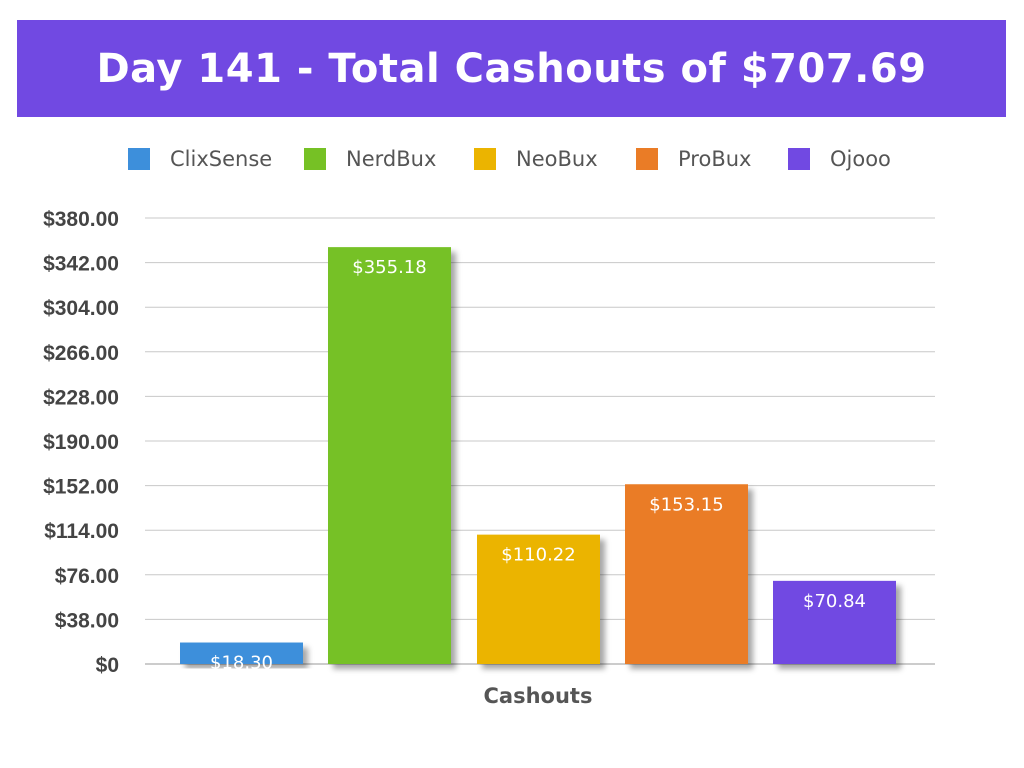 The height and width of the screenshot is (768, 1024). I want to click on chart-title-banner: Day 141 - Total Cashouts of $707.69, so click(511, 68).